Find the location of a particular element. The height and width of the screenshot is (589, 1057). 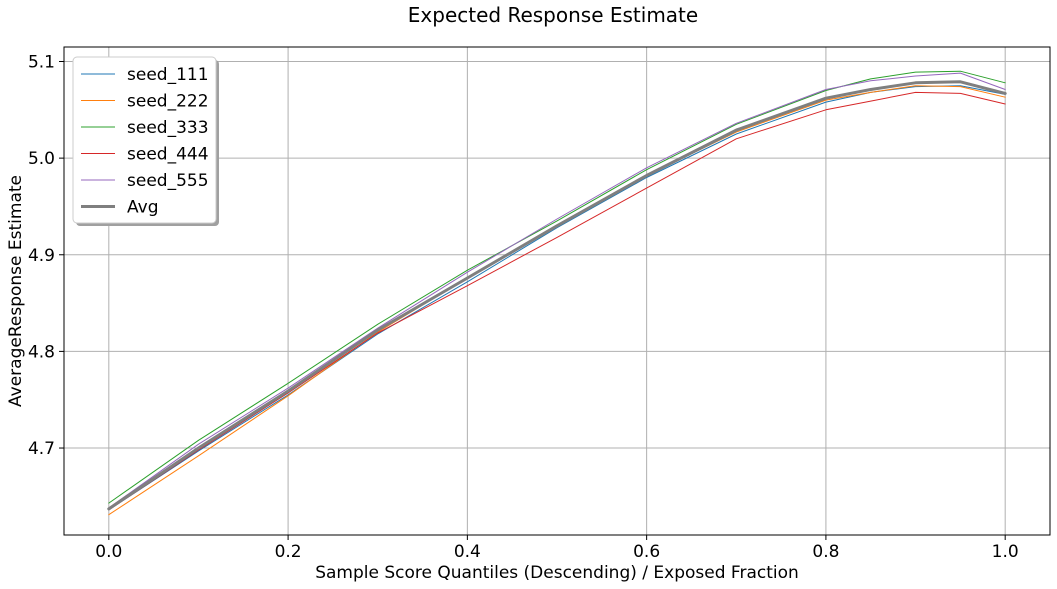

legend-box is located at coordinates (144, 140).